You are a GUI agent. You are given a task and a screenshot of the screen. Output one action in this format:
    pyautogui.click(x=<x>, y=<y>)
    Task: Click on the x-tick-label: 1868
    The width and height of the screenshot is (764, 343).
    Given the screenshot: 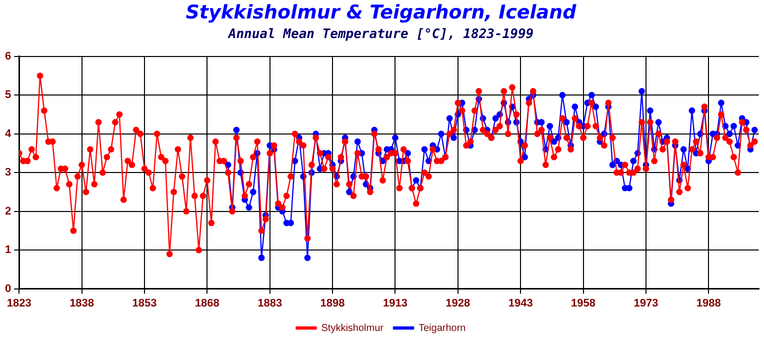 What is the action you would take?
    pyautogui.click(x=207, y=303)
    